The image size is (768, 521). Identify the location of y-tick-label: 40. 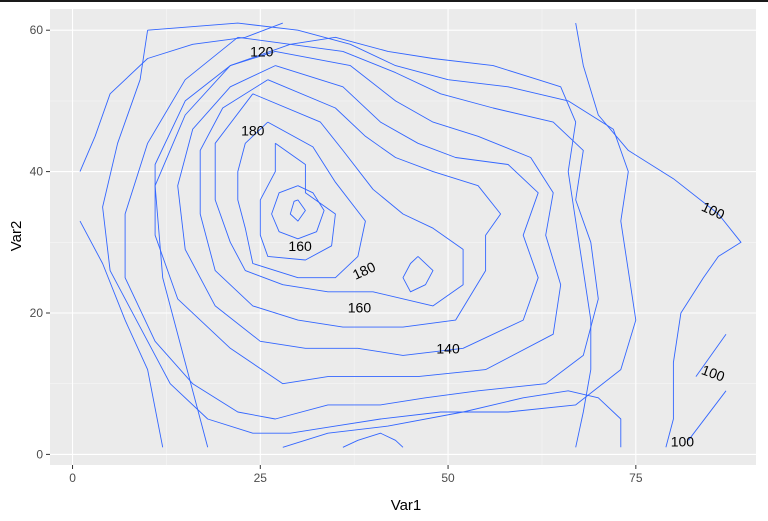
(37, 172).